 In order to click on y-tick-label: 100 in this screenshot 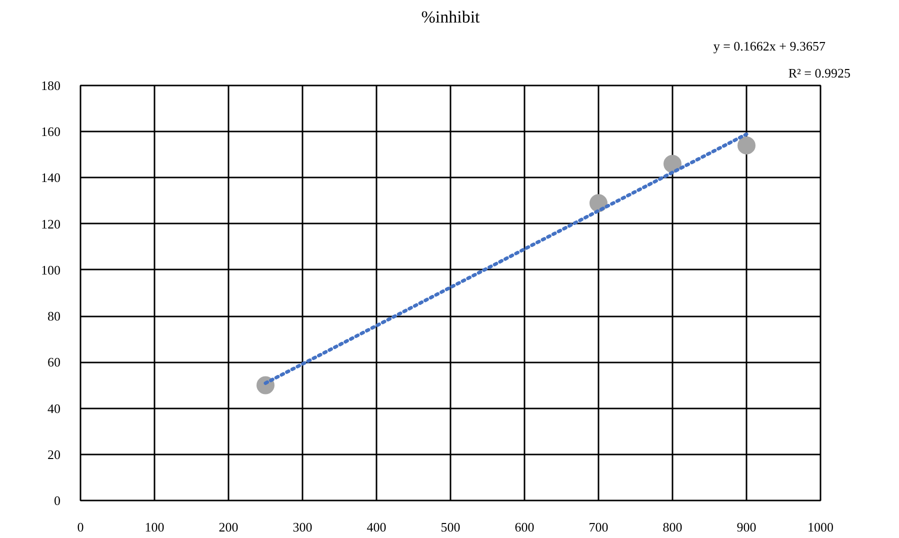, I will do `click(50, 270)`.